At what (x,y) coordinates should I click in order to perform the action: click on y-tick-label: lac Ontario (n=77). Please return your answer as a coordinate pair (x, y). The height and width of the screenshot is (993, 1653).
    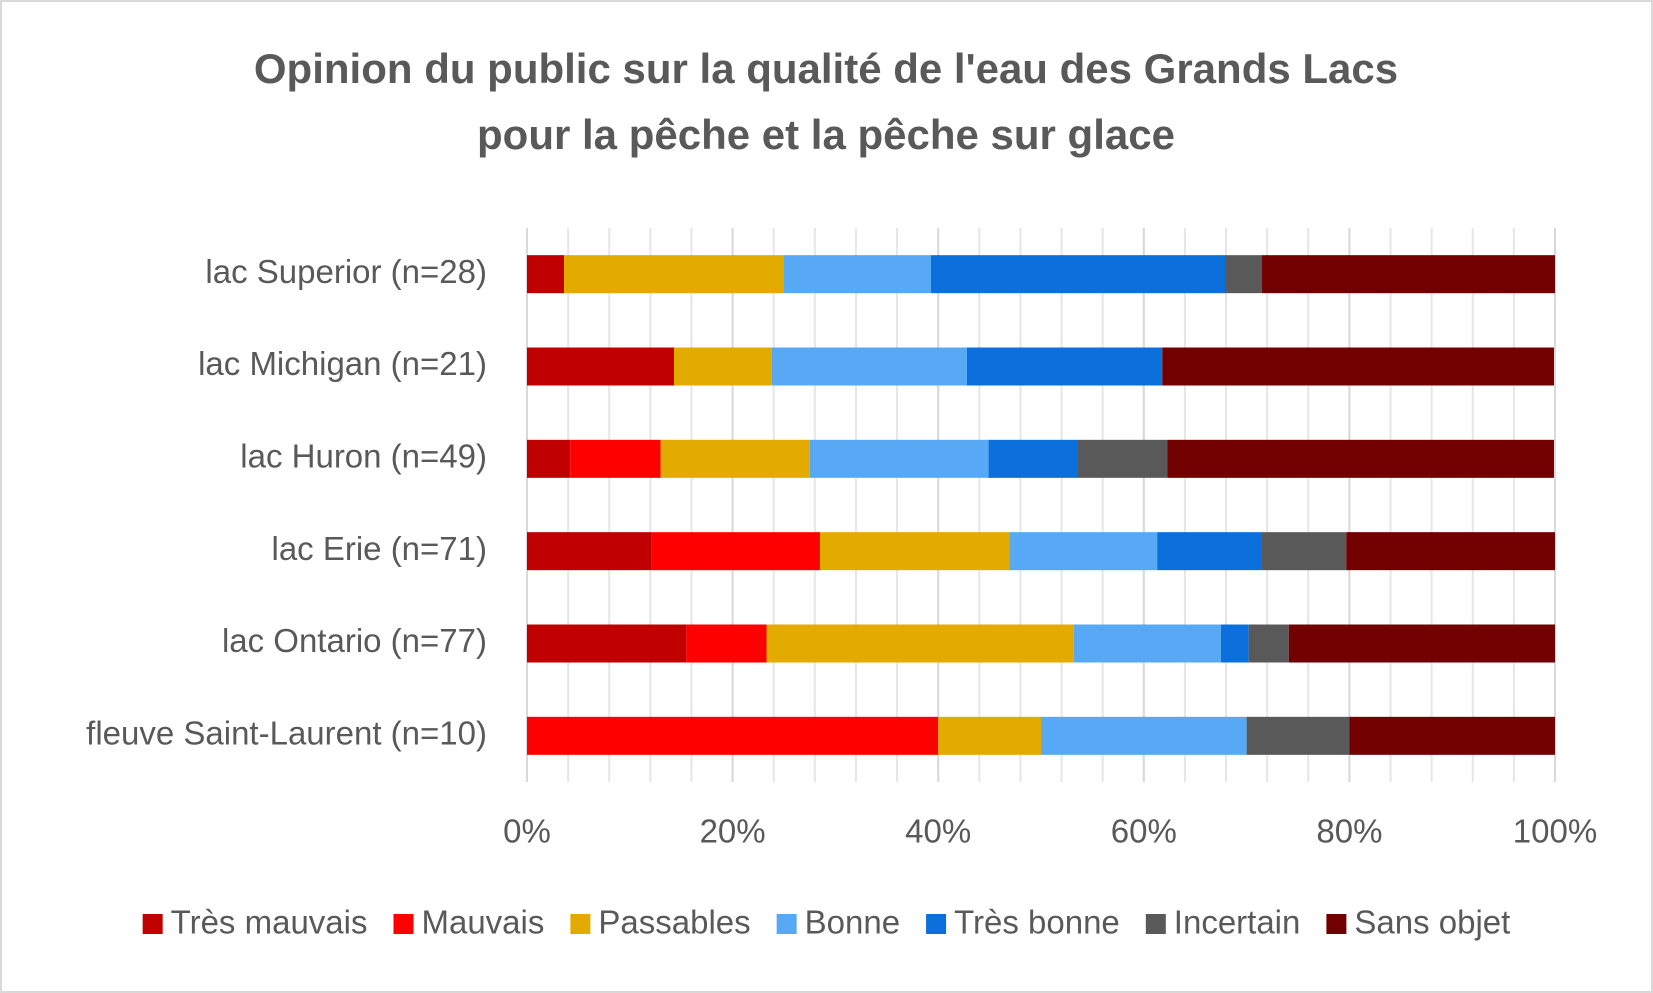
    Looking at the image, I should click on (354, 640).